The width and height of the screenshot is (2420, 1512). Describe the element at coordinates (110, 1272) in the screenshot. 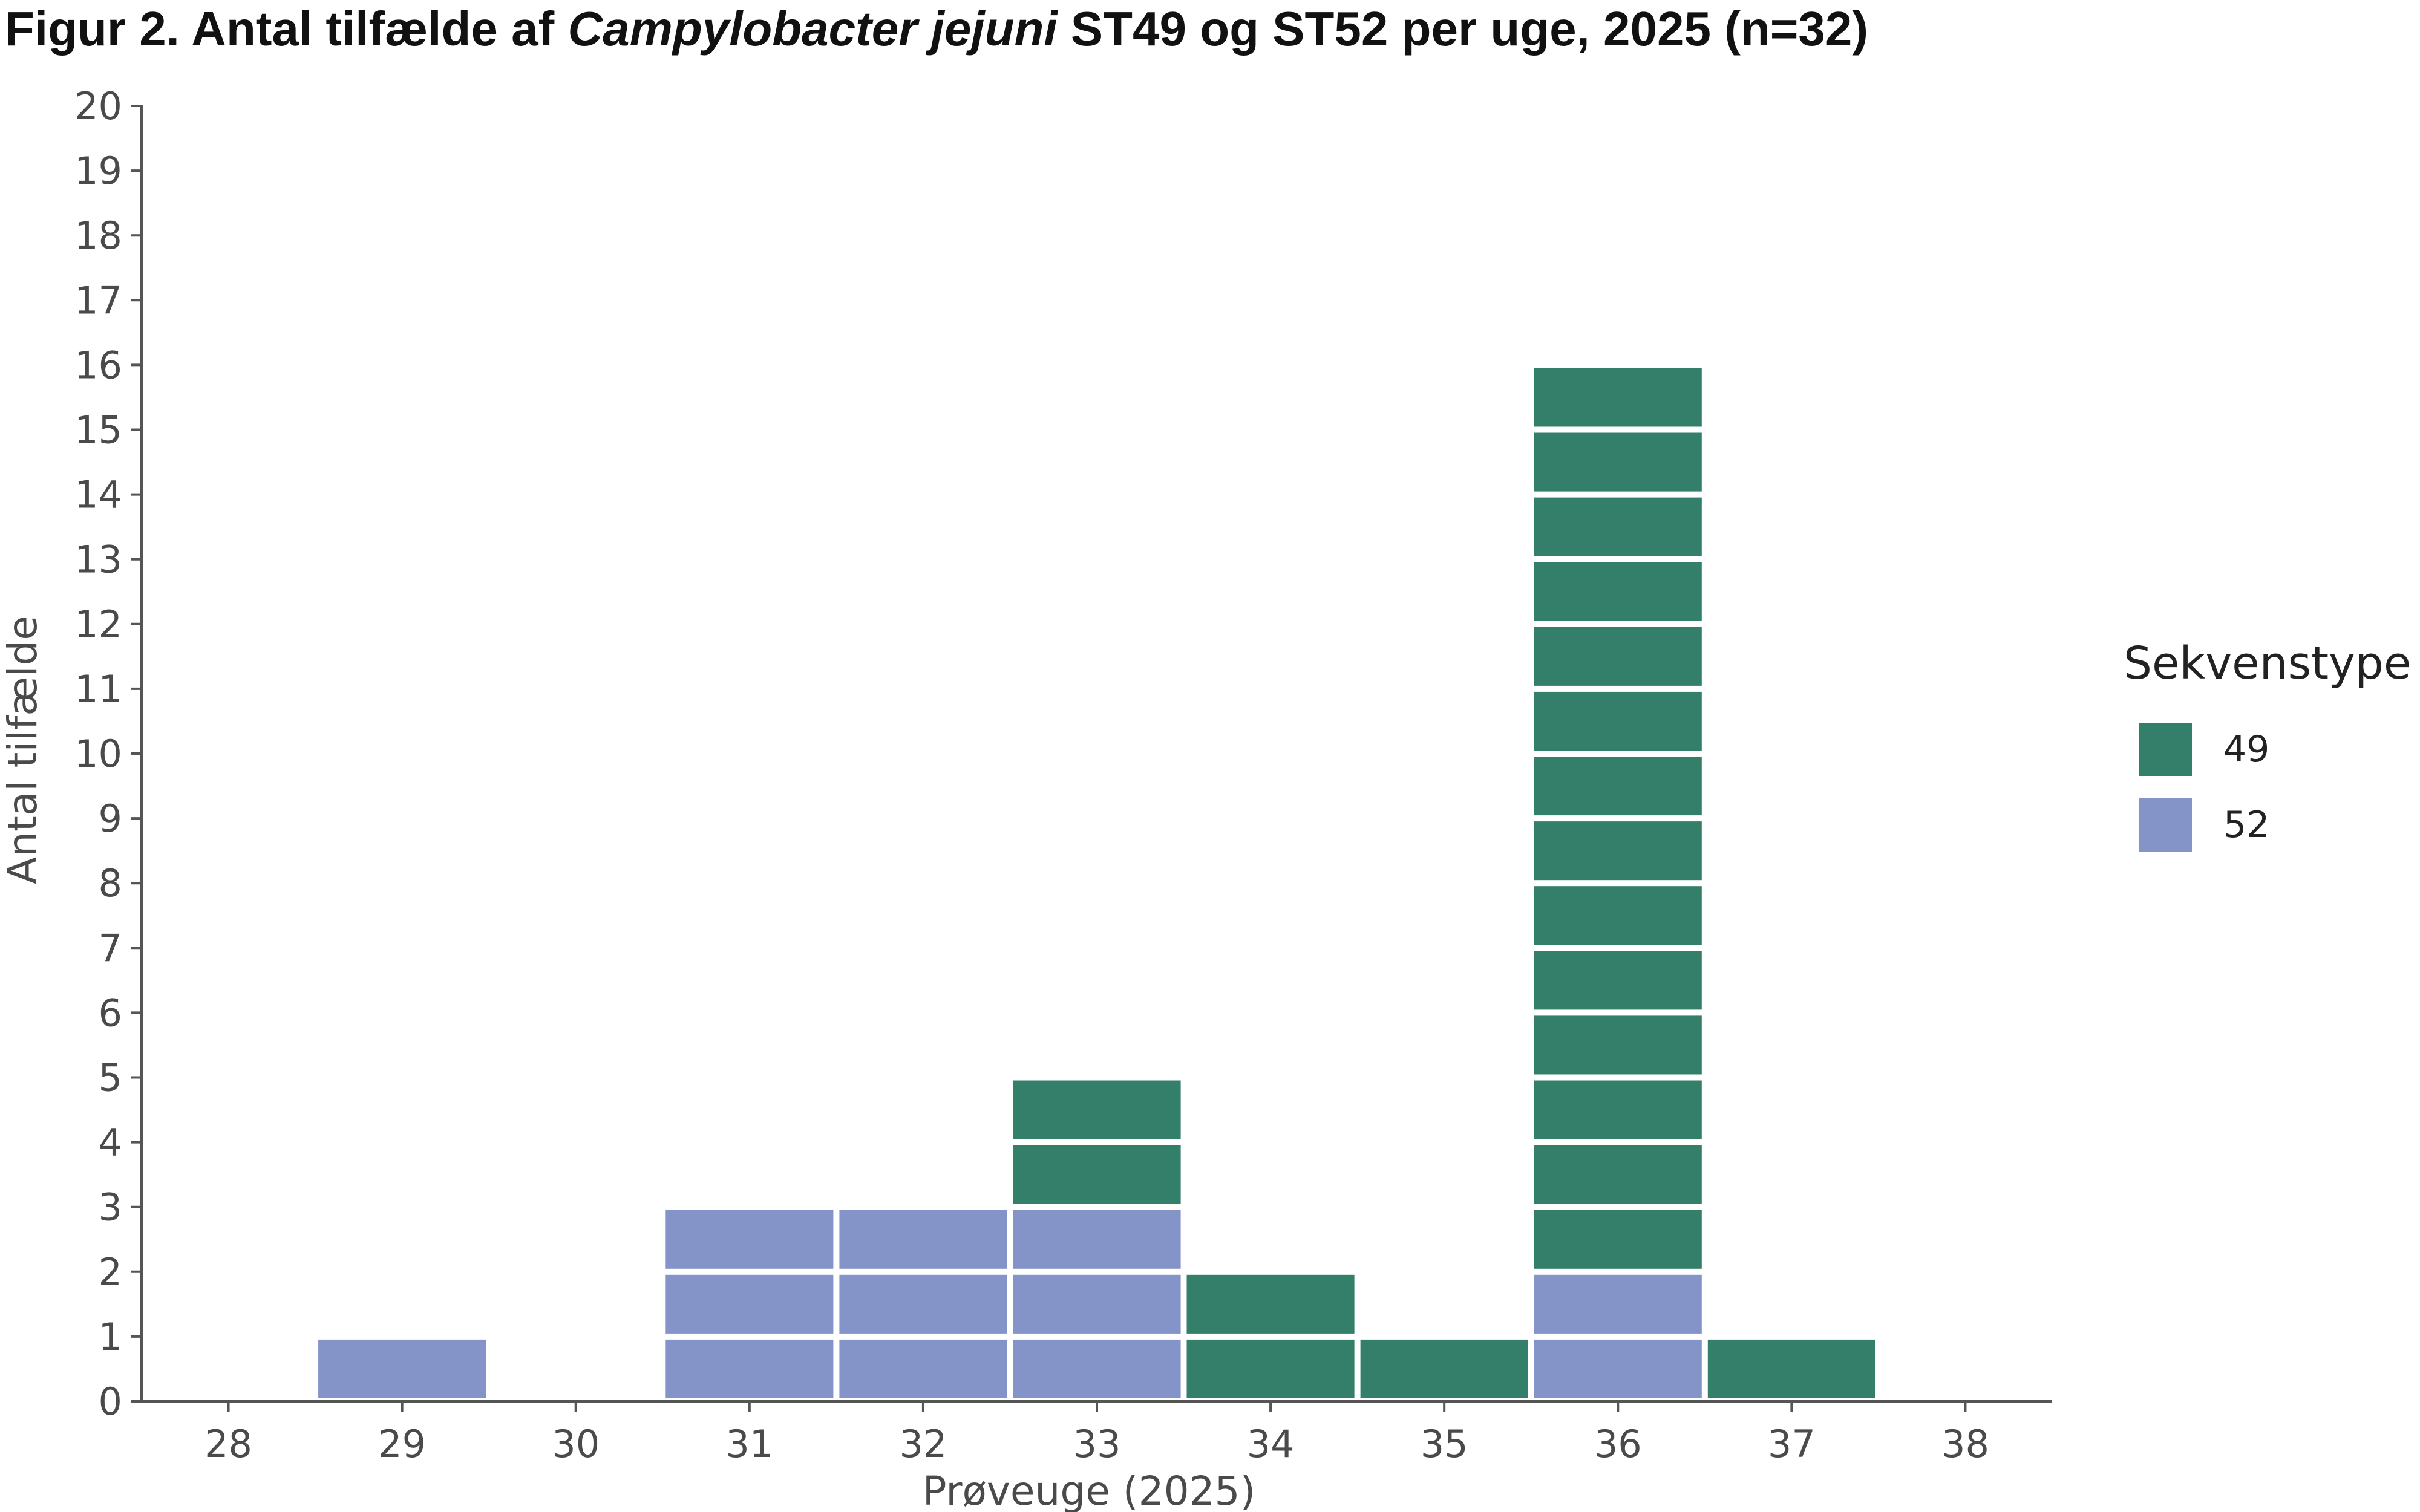

I see `y-tick-label: 2` at that location.